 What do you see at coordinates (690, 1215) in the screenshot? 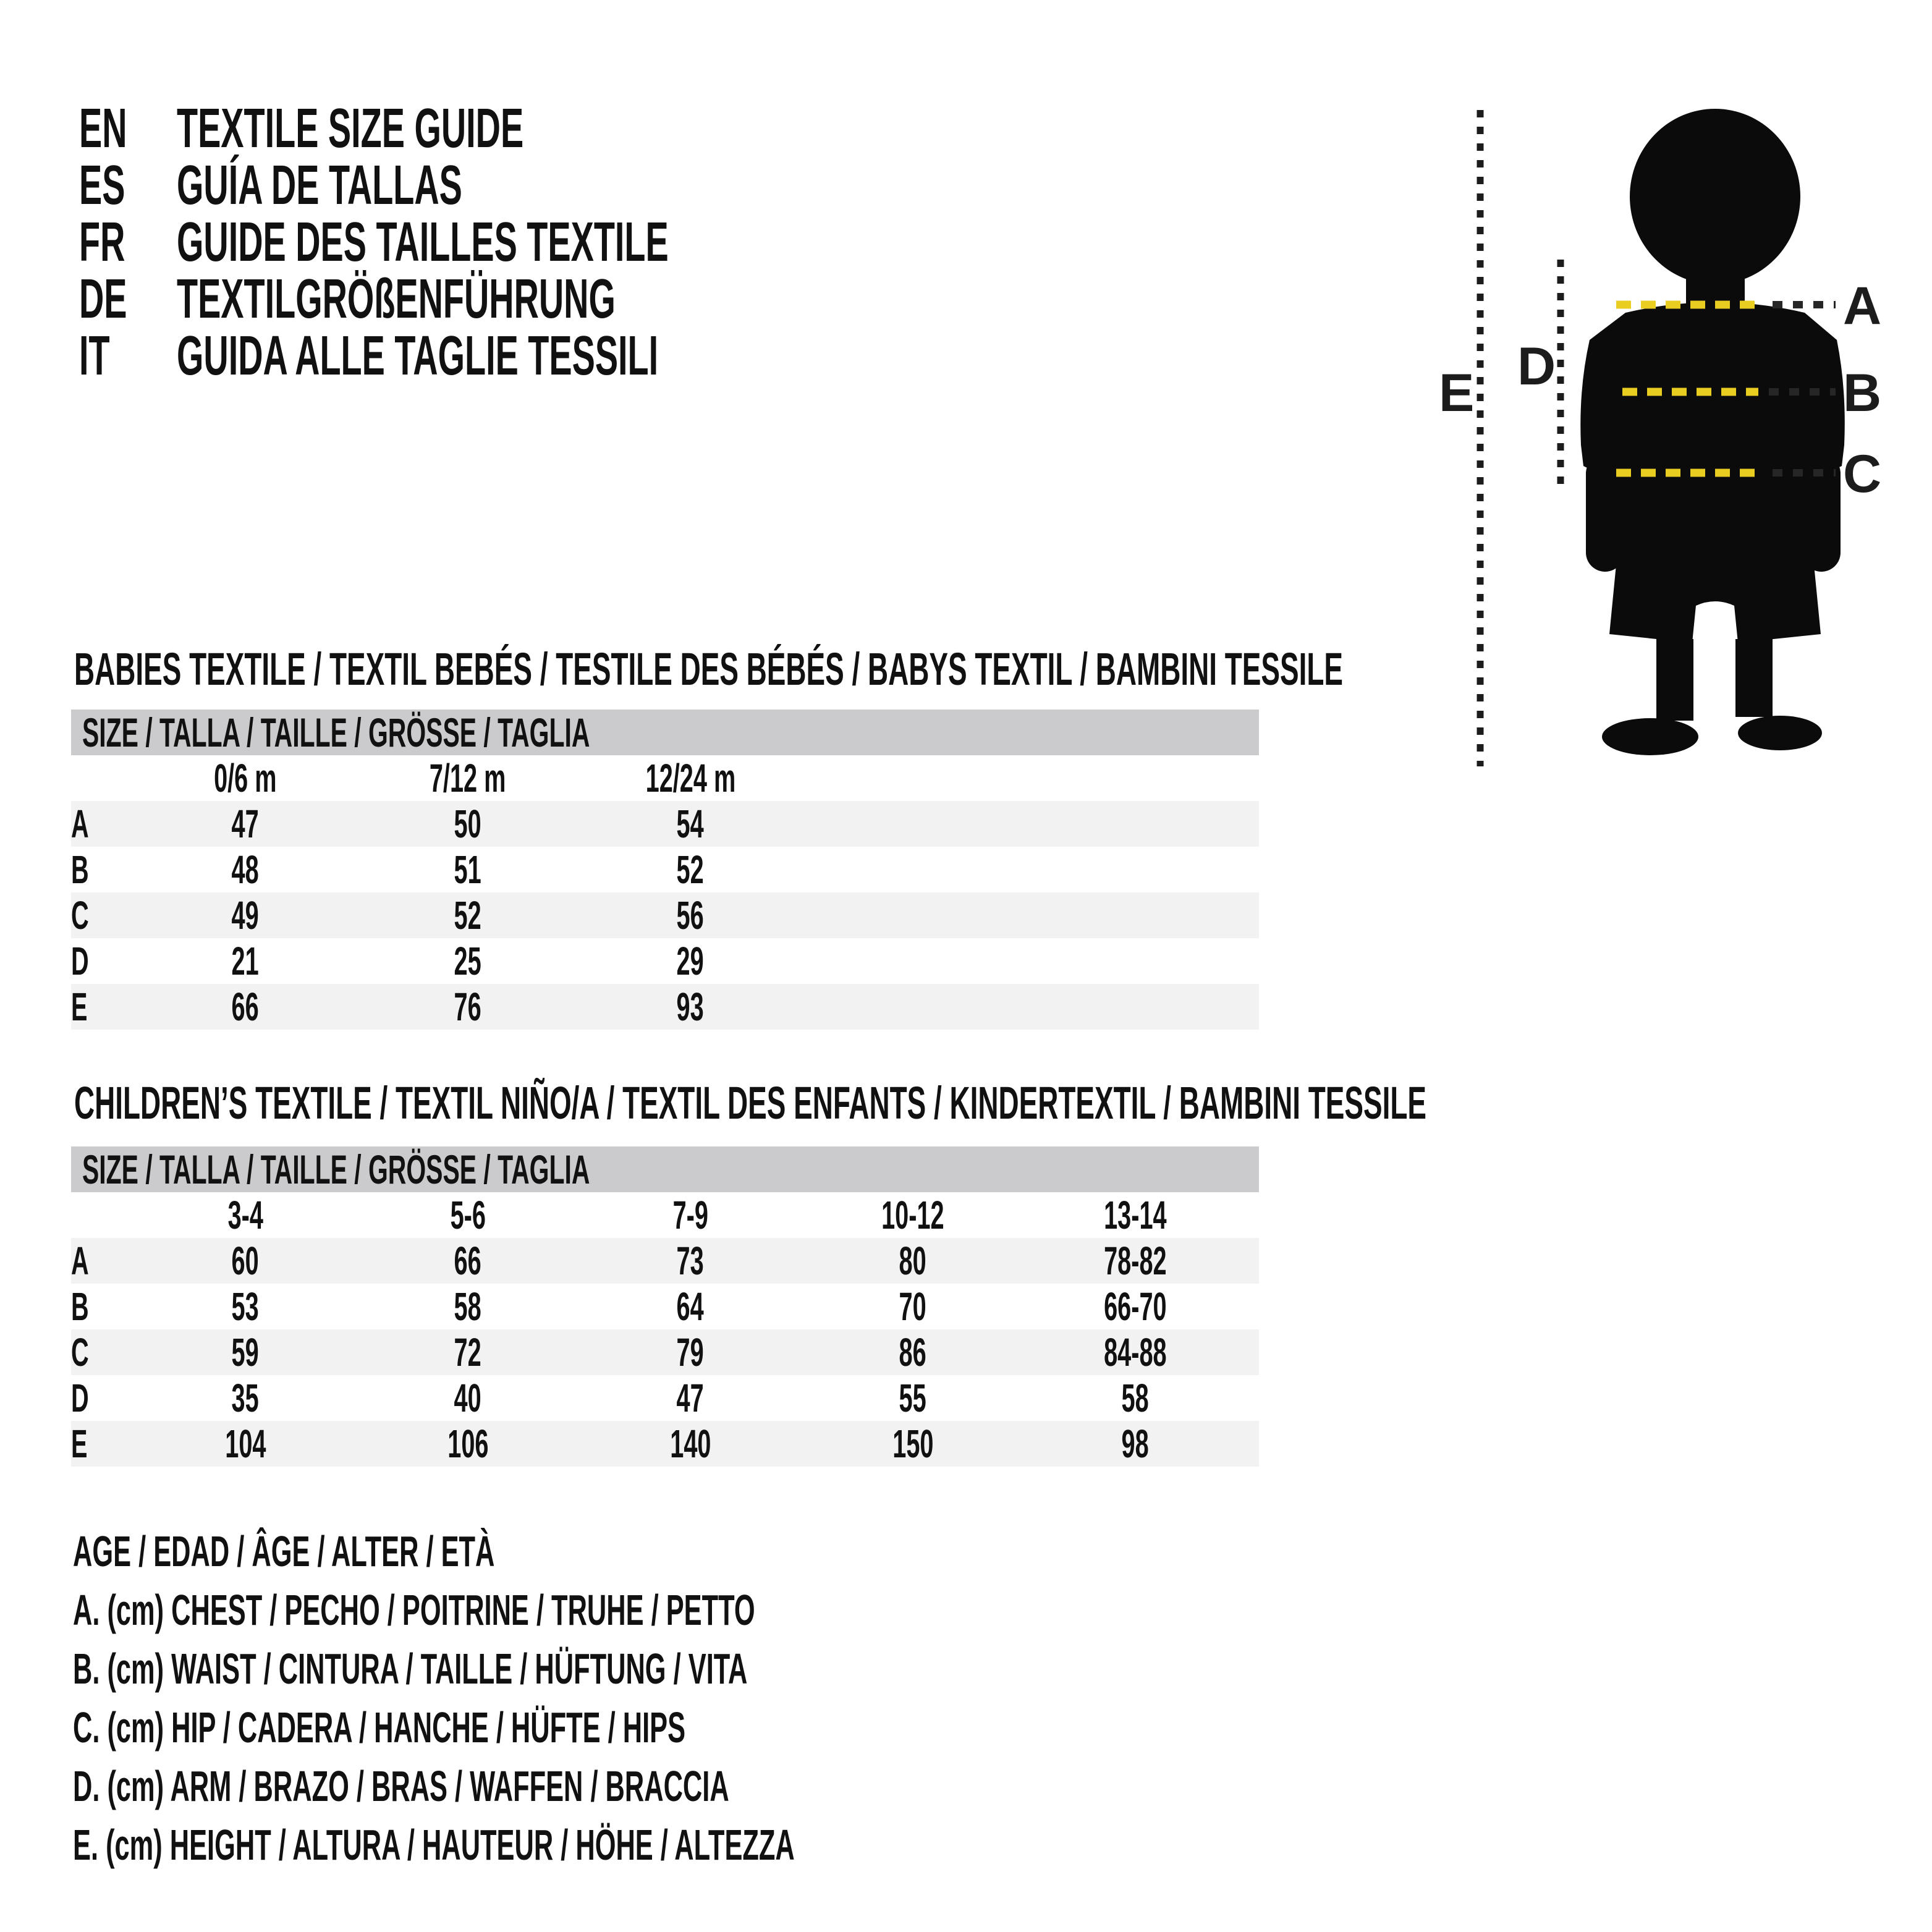
I see `column-header: 7-9` at bounding box center [690, 1215].